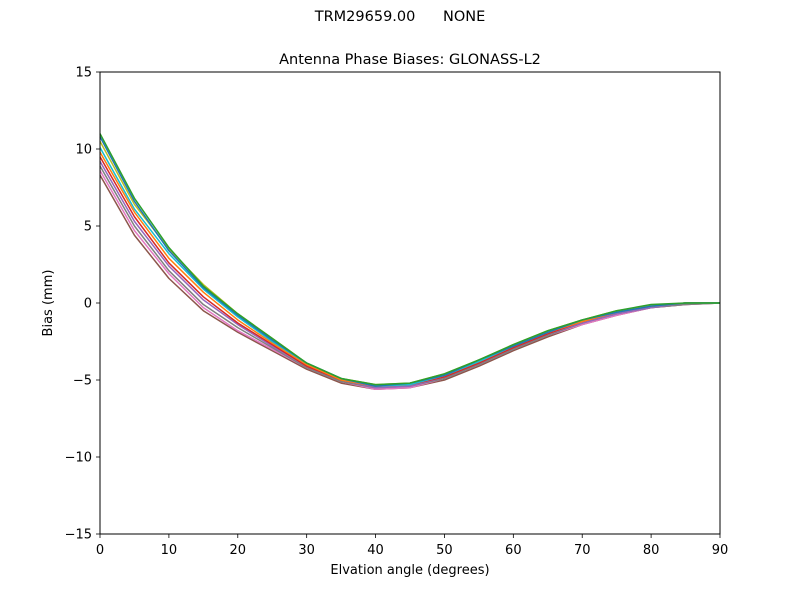 The width and height of the screenshot is (800, 600). I want to click on y-axis-label: Bias (mm), so click(48, 303).